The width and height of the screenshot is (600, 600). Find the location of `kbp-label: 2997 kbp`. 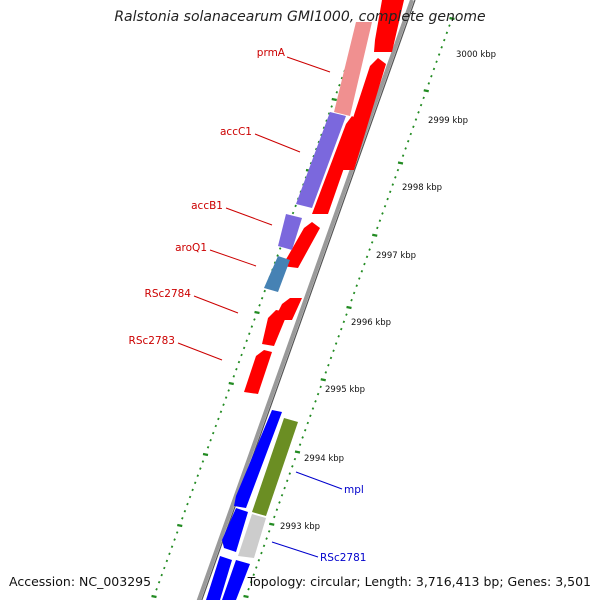

kbp-label: 2997 kbp is located at coordinates (396, 256).